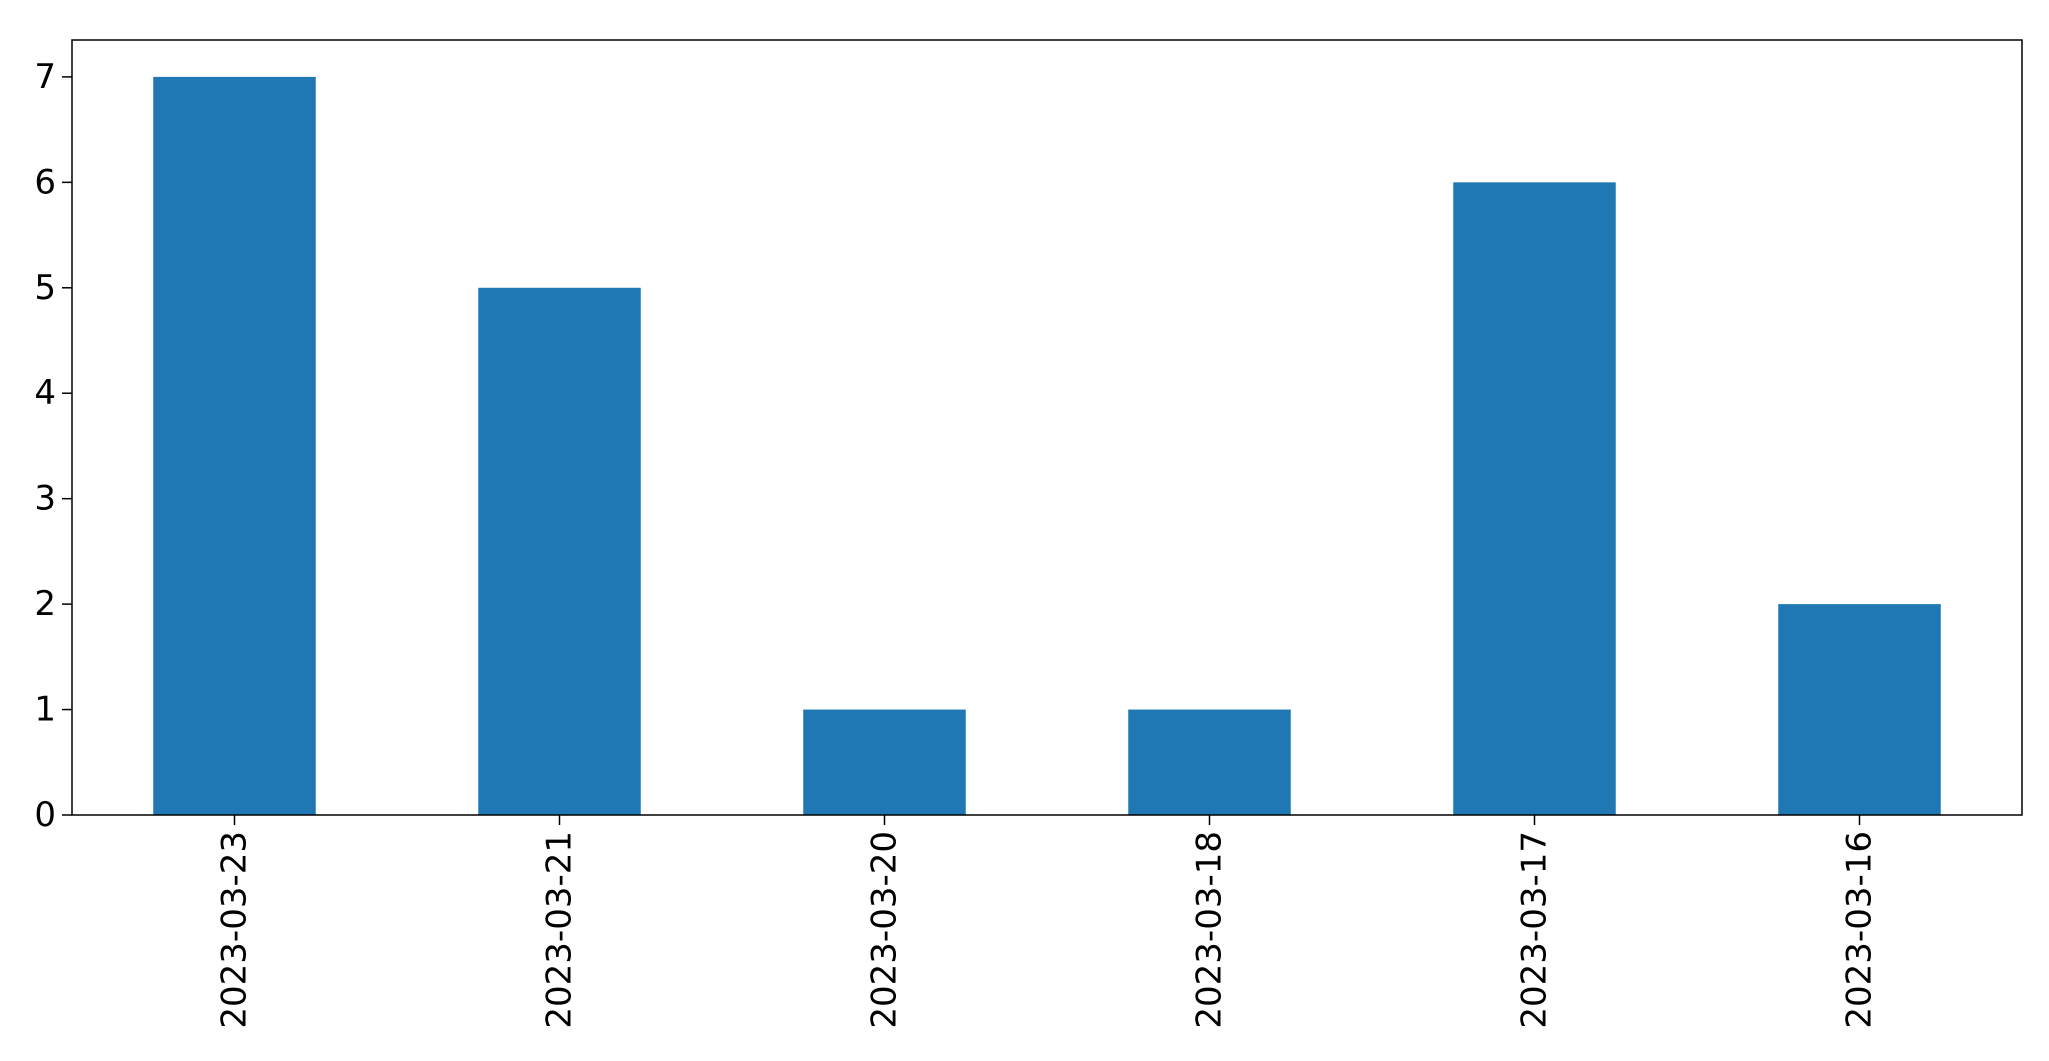 Image resolution: width=2049 pixels, height=1061 pixels. What do you see at coordinates (885, 930) in the screenshot?
I see `x-tick-label: 2023-03-20` at bounding box center [885, 930].